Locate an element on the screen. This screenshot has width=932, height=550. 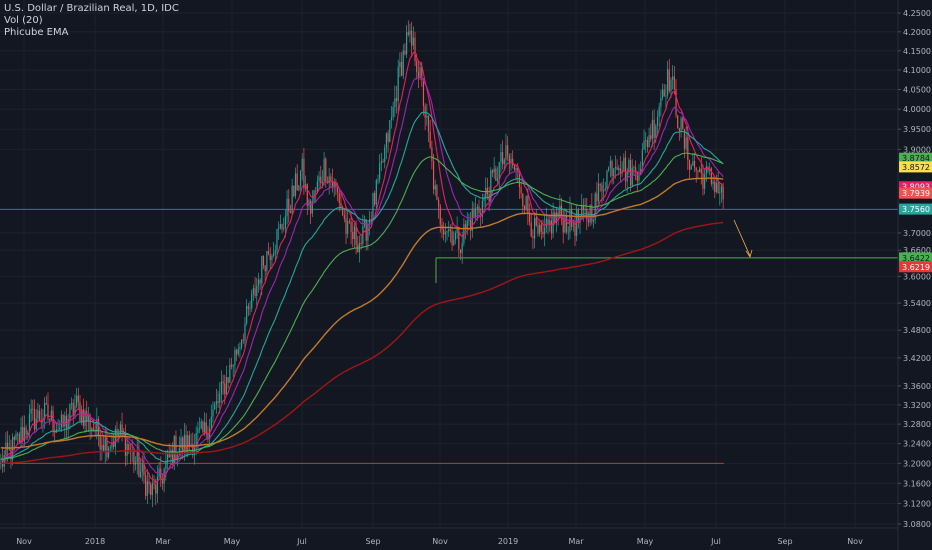
ema-indicator-label: Phicube EMA is located at coordinates (36, 32).